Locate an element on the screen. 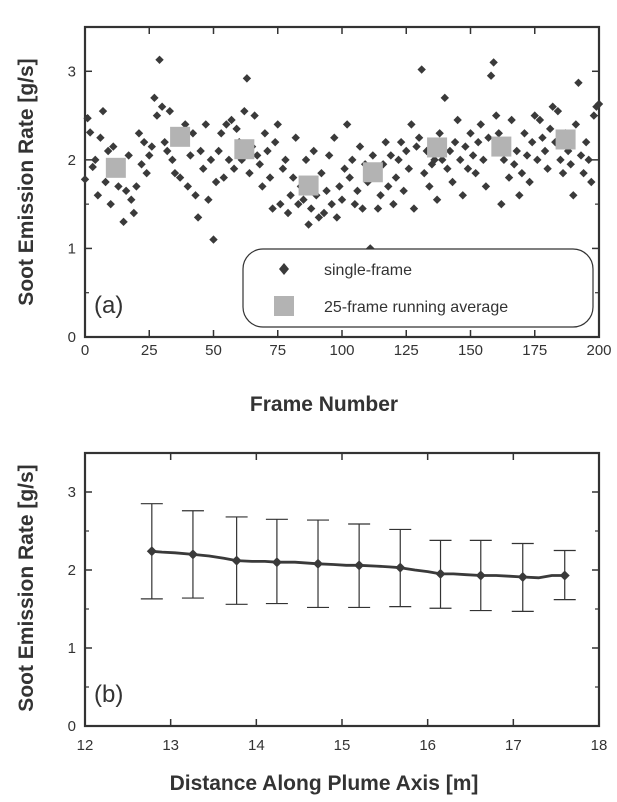 The width and height of the screenshot is (617, 802). y-tick-label: 0 is located at coordinates (72, 726).